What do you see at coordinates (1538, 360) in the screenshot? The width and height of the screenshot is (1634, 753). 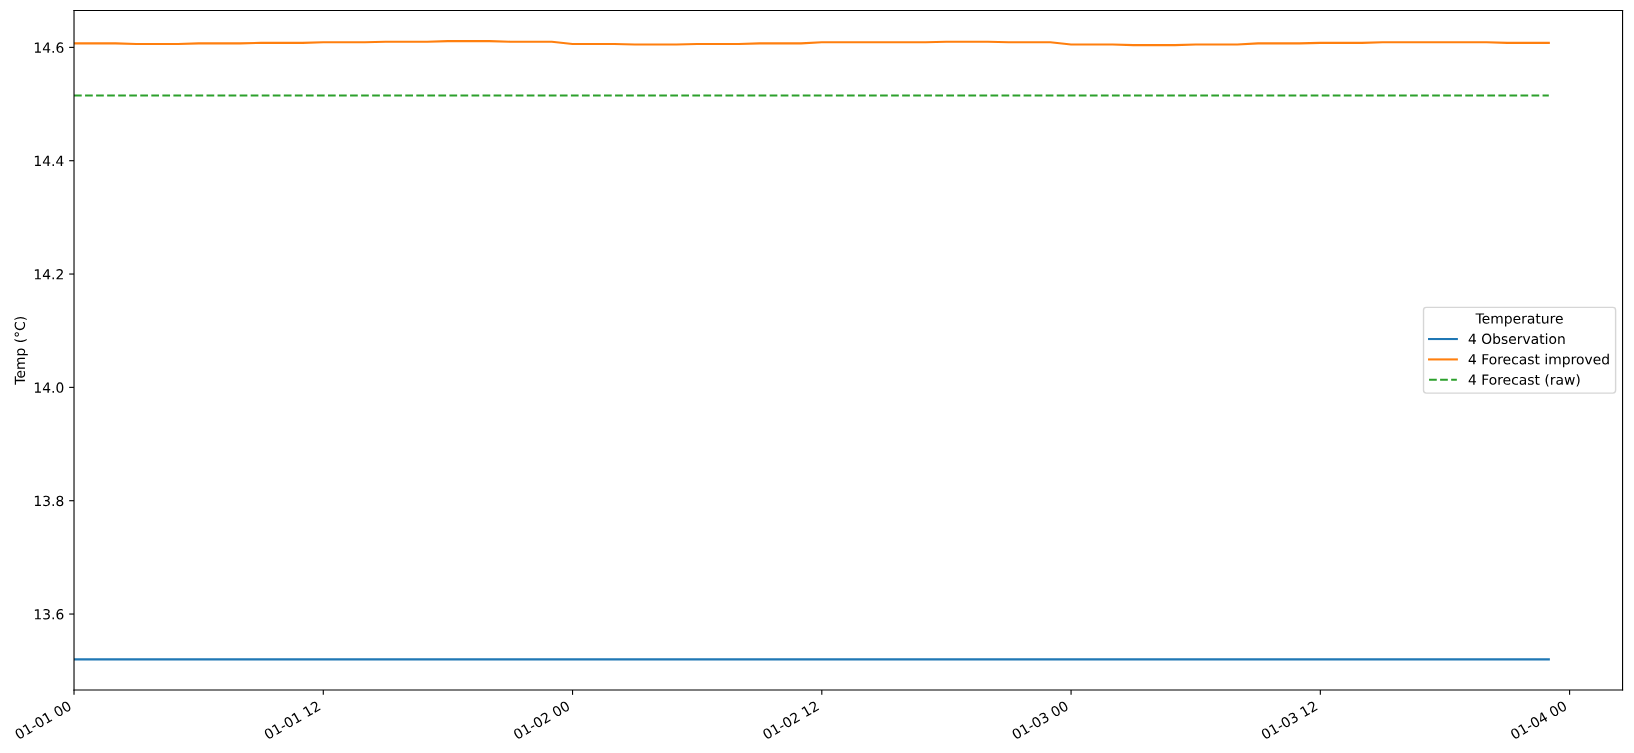 I see `legend-label: 4 Forecast improved` at bounding box center [1538, 360].